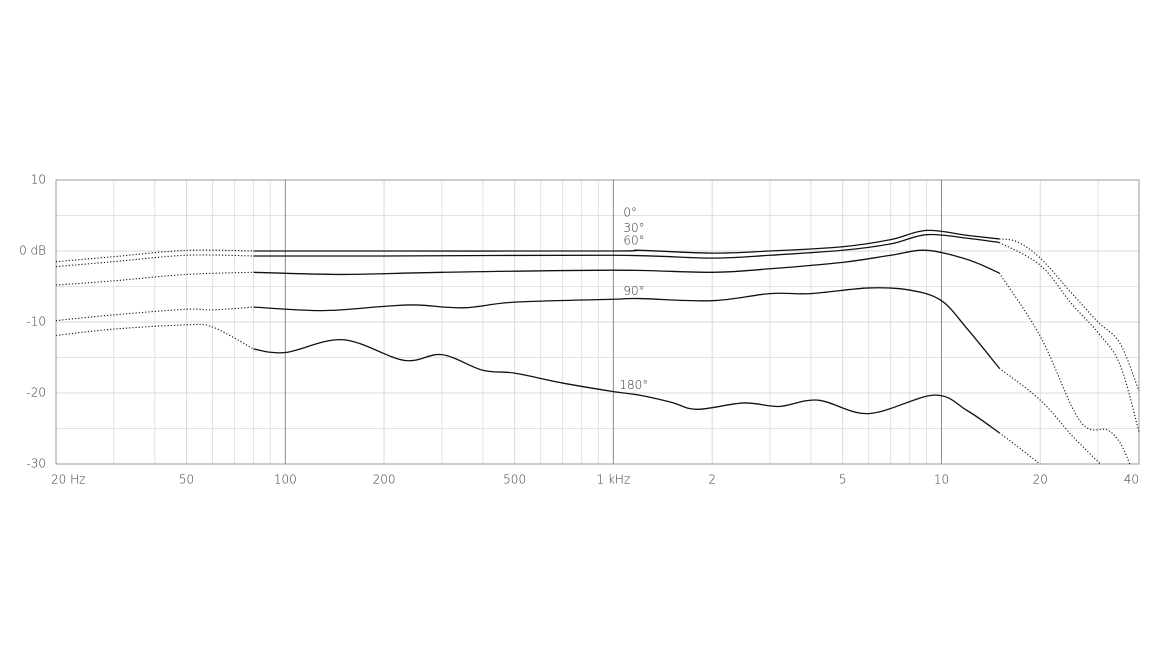  Describe the element at coordinates (186, 480) in the screenshot. I see `x-tick-label: 50` at that location.